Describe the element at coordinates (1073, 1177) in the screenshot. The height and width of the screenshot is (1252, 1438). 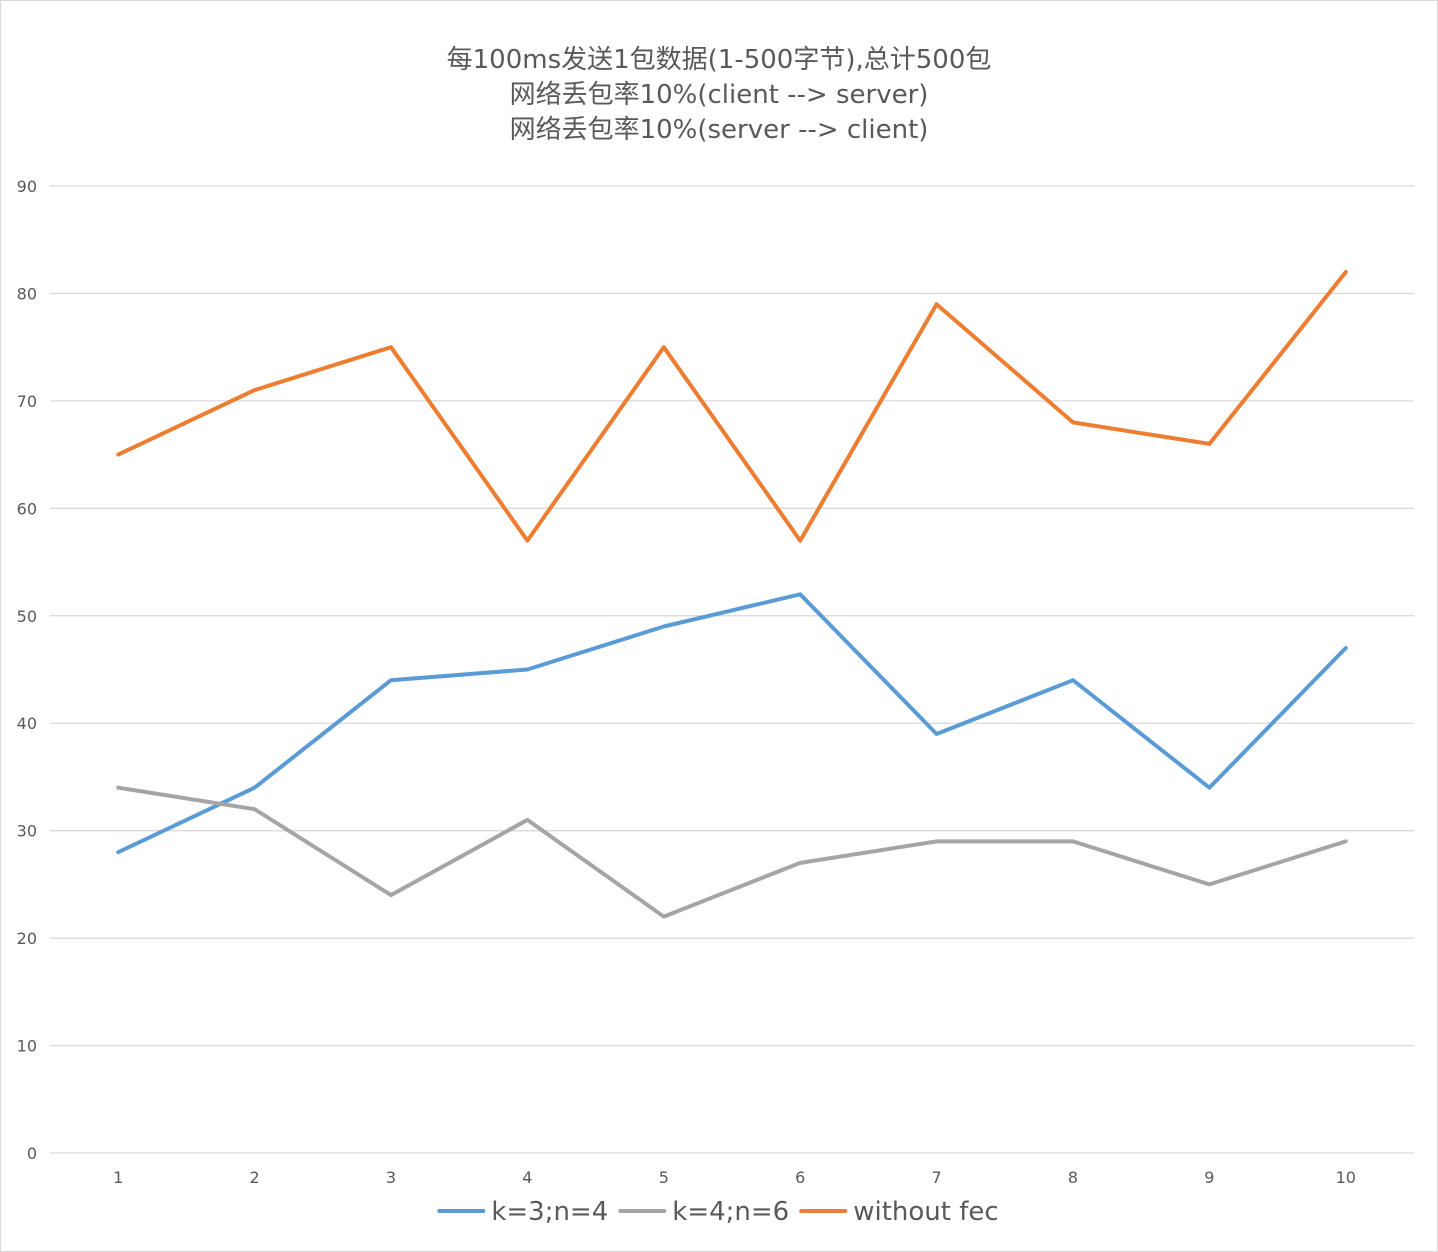
I see `x-tick-label: 8` at that location.